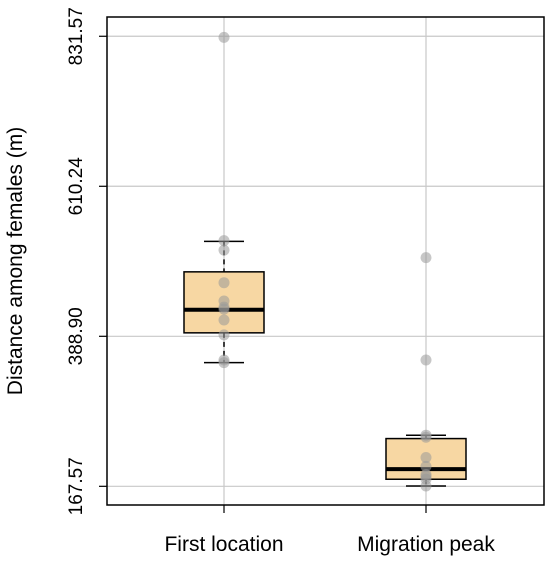 The width and height of the screenshot is (550, 562). Describe the element at coordinates (76, 486) in the screenshot. I see `y-tick-label: 167.57` at that location.